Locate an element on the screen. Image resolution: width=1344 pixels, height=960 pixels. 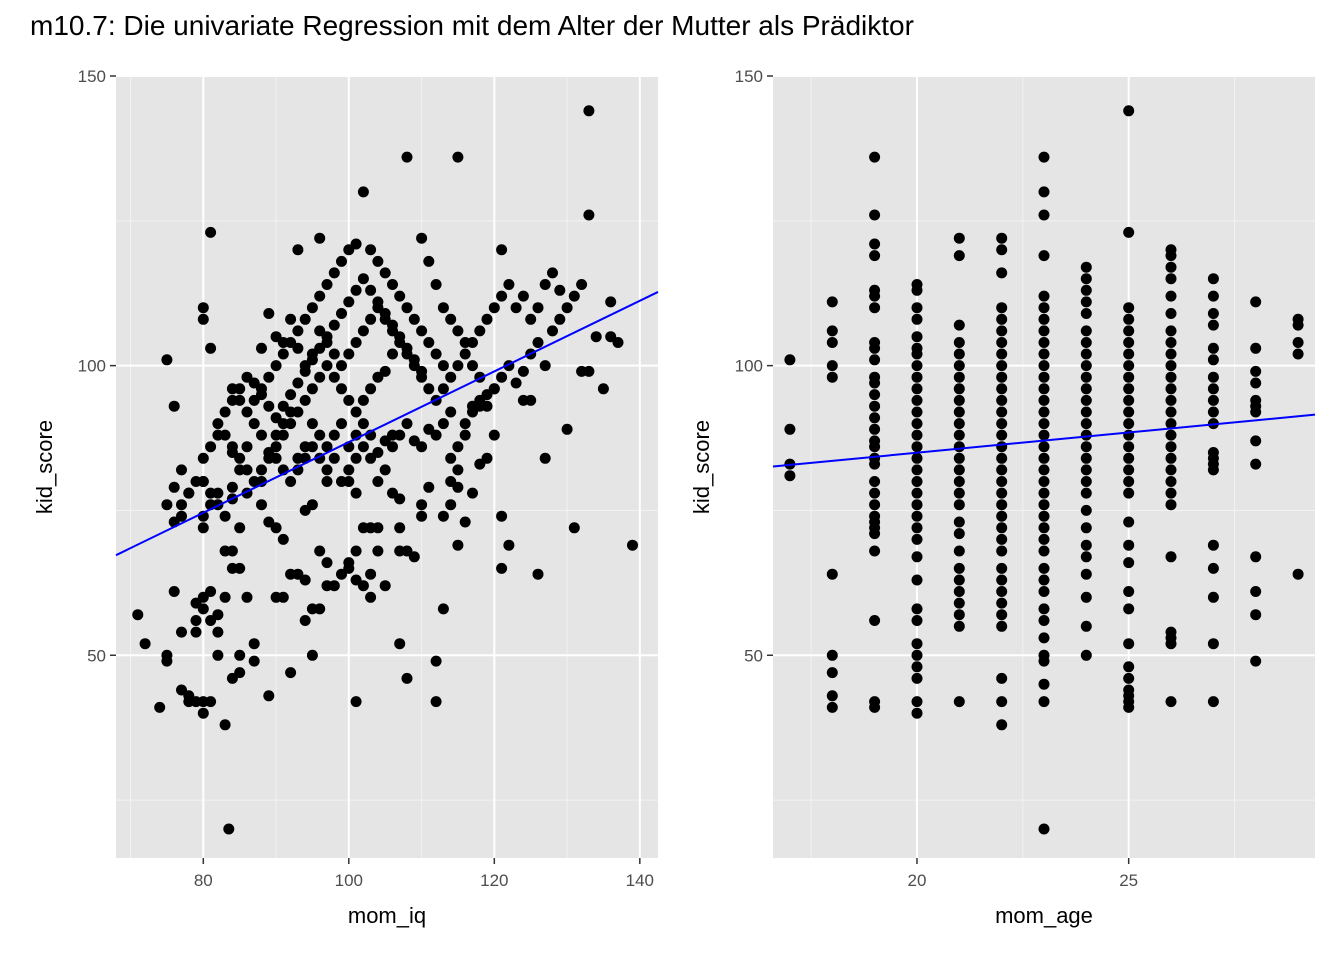
y-tick-label: 150 is located at coordinates (749, 76).